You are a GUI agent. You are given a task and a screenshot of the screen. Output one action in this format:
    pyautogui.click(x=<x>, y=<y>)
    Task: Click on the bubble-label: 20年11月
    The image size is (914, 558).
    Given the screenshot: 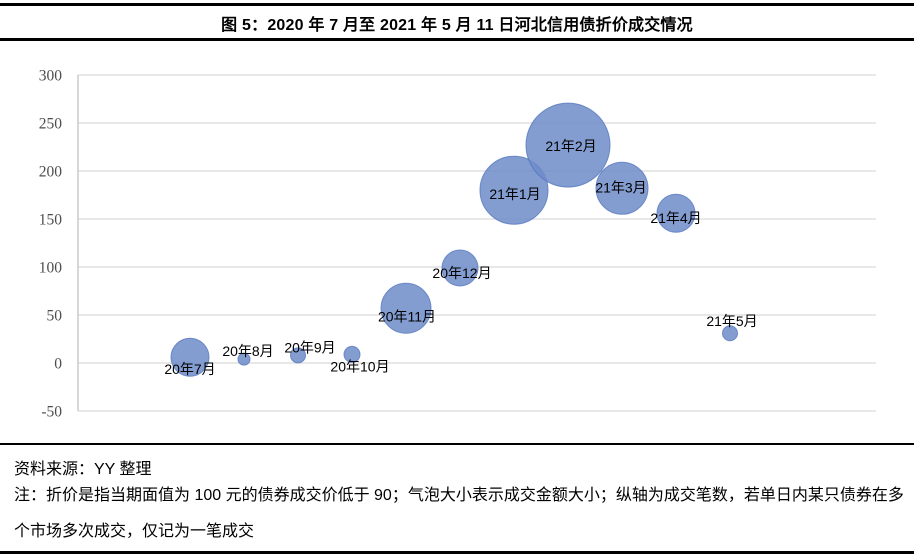 What is the action you would take?
    pyautogui.click(x=407, y=316)
    